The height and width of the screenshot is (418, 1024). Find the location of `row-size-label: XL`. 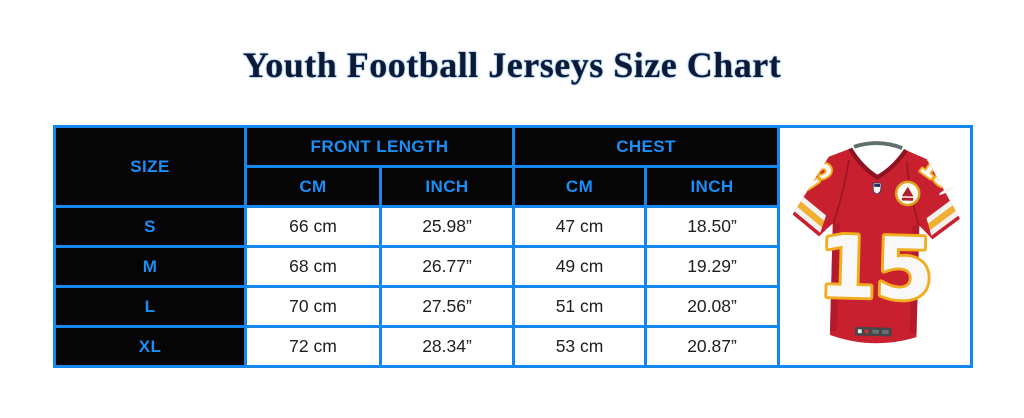

row-size-label: XL is located at coordinates (150, 346).